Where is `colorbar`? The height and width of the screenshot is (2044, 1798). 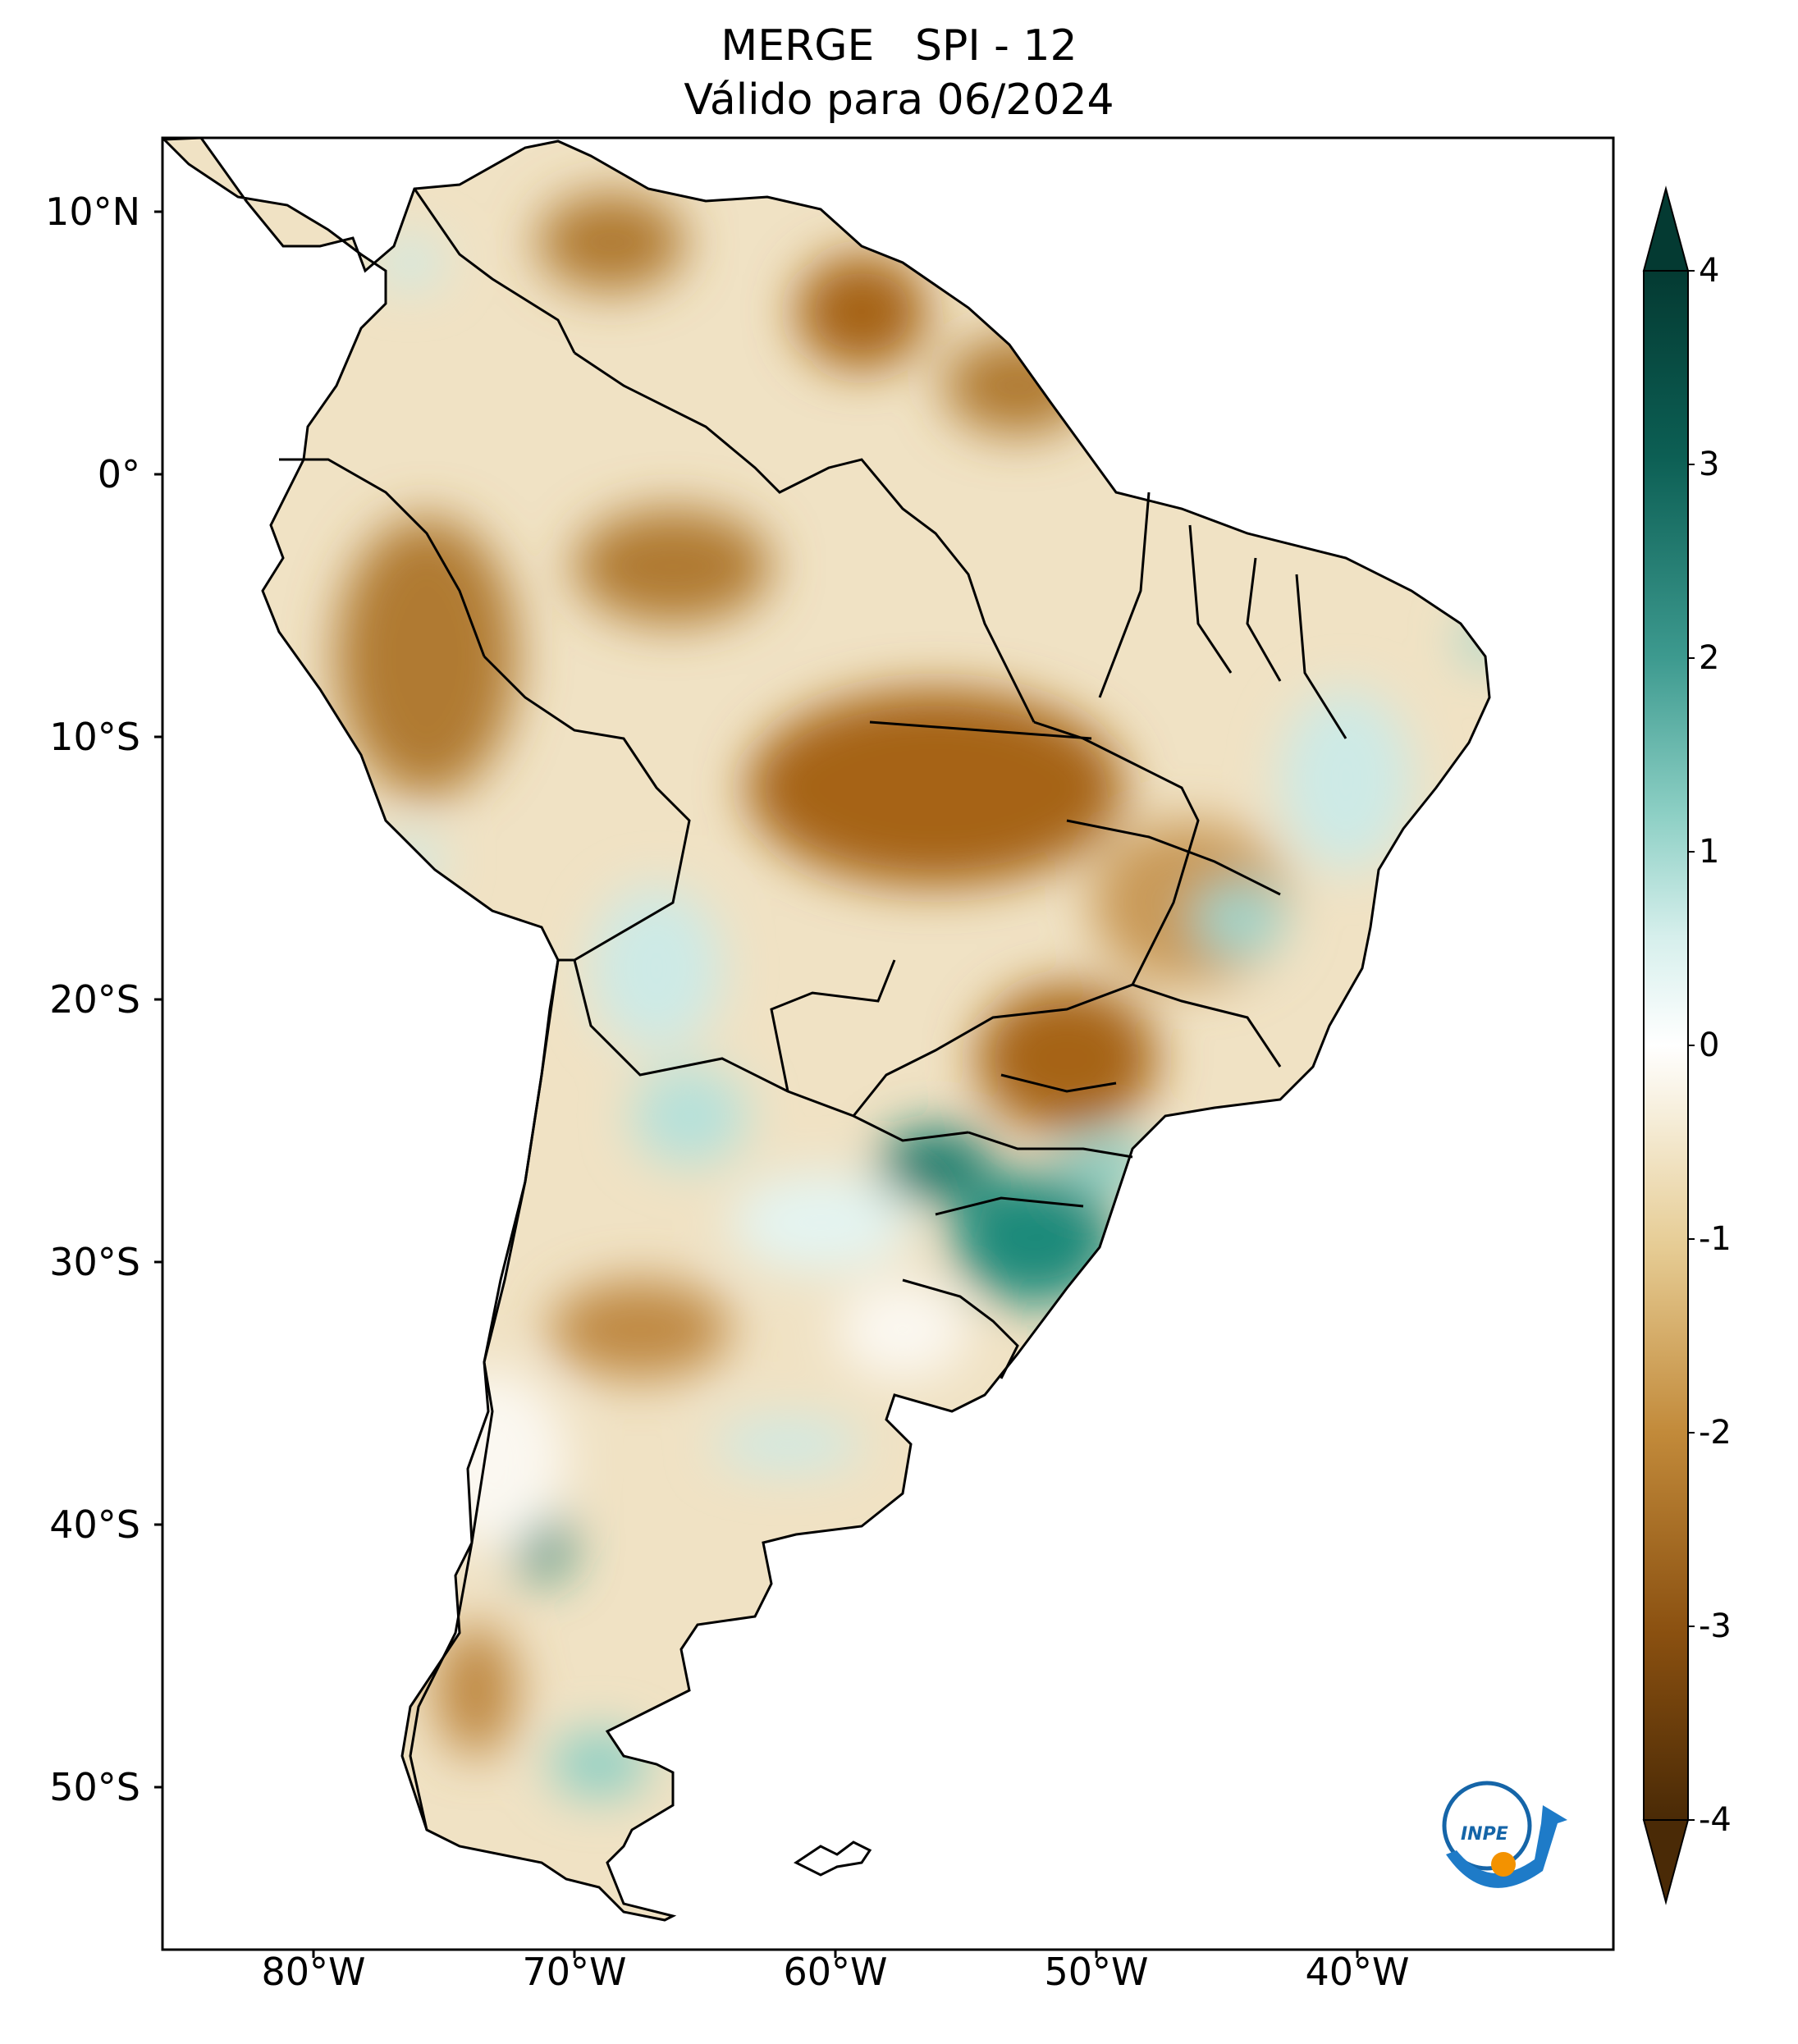
colorbar is located at coordinates (1668, 1045).